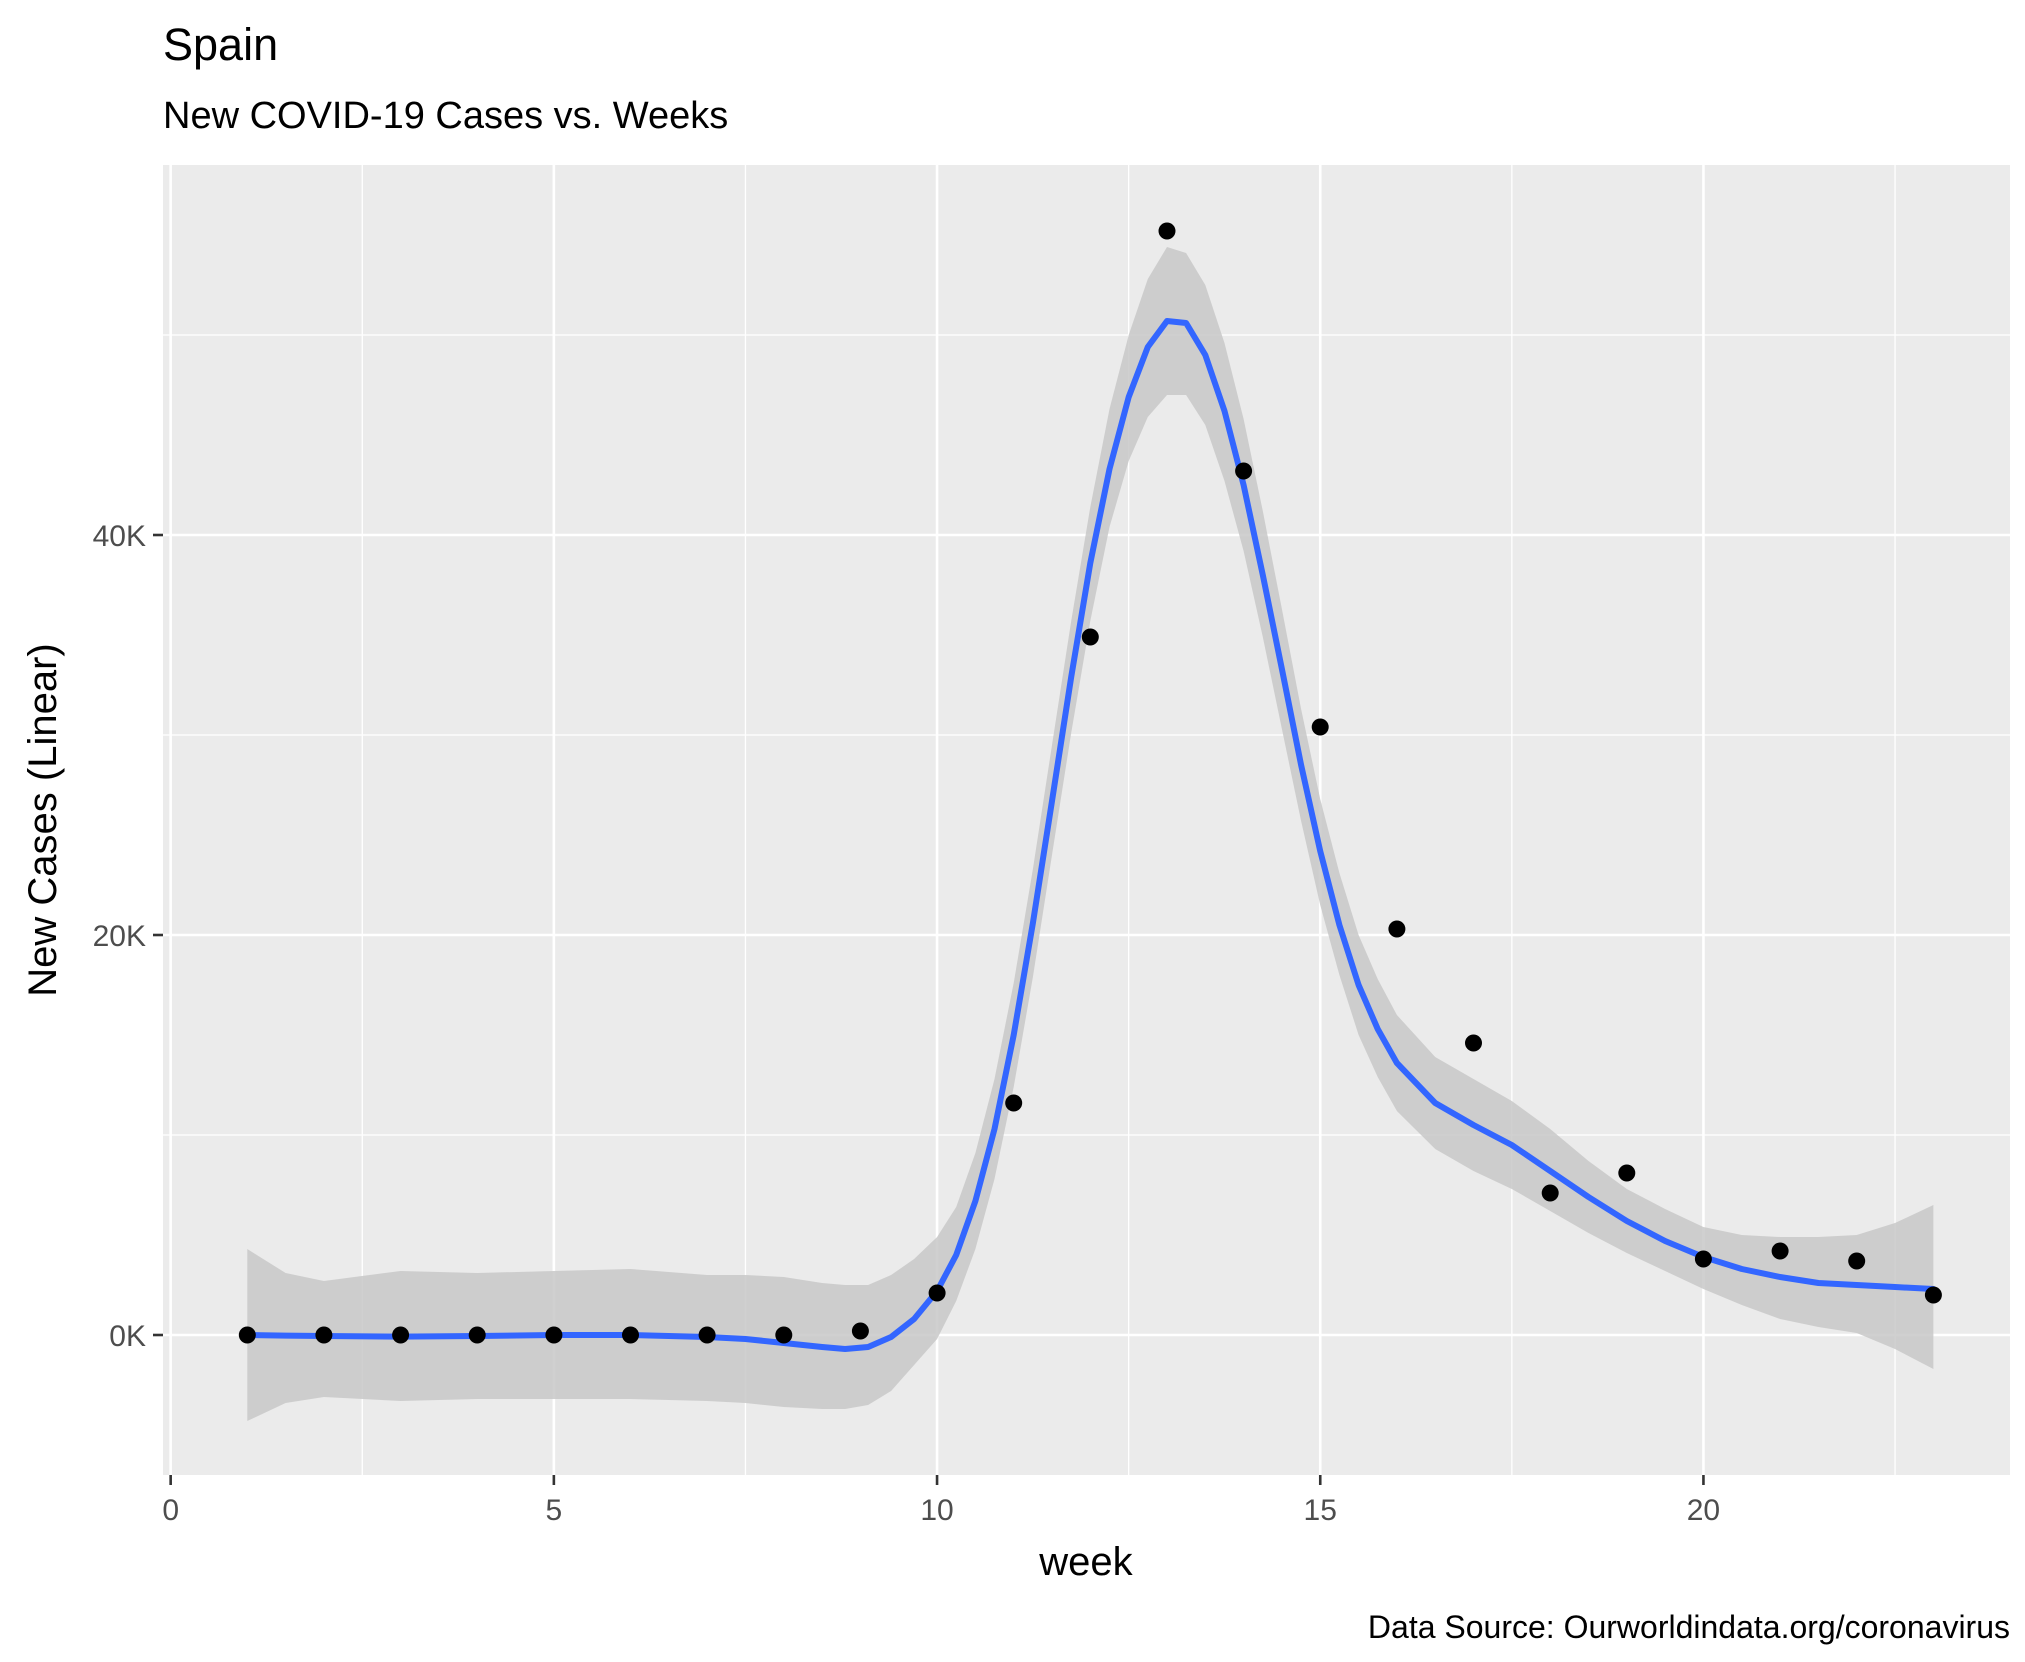 This screenshot has height=1662, width=2025. What do you see at coordinates (119, 936) in the screenshot?
I see `y-tick-label: 20K` at bounding box center [119, 936].